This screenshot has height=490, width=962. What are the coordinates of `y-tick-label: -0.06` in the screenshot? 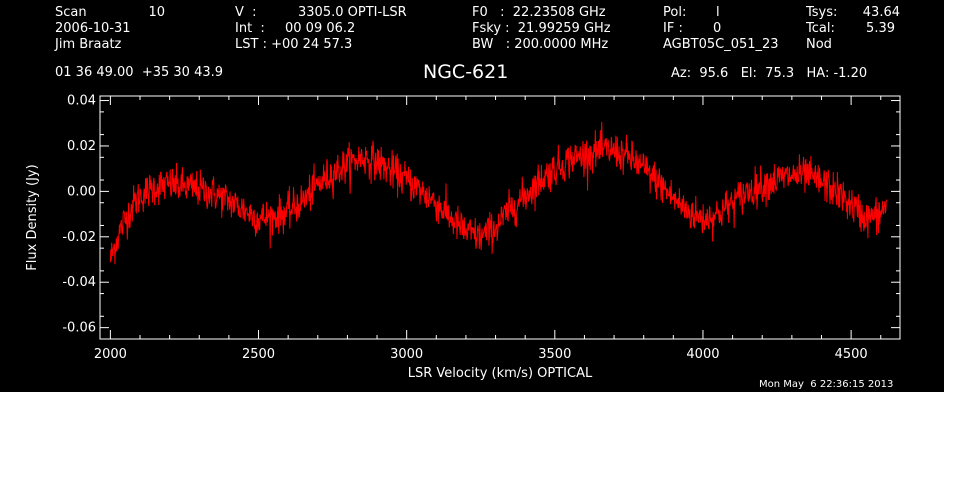 It's located at (79, 328).